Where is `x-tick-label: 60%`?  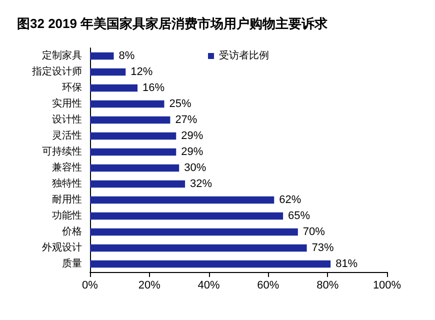
x-tick-label: 60% is located at coordinates (268, 286).